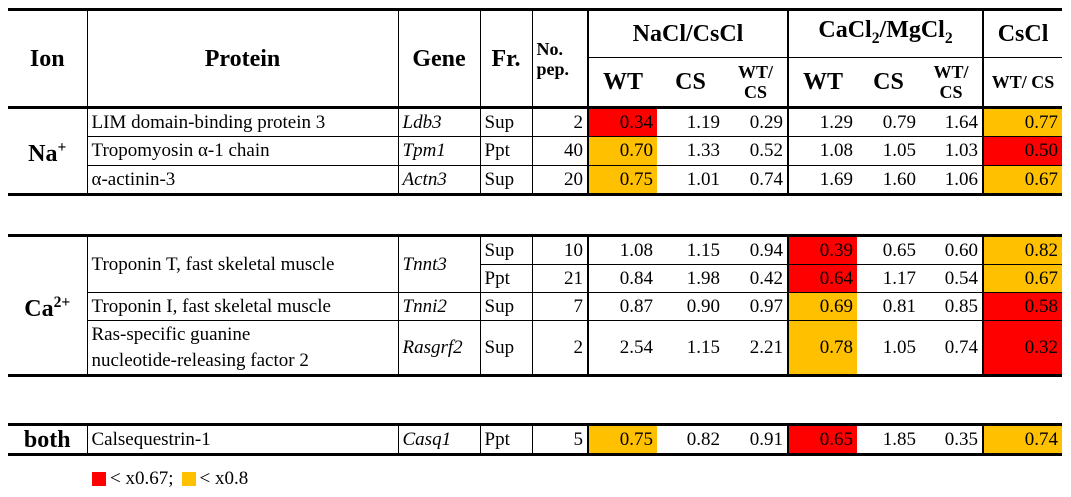 This screenshot has height=497, width=1071. I want to click on protein-name: Troponin T, fast skeletal muscle, so click(242, 263).